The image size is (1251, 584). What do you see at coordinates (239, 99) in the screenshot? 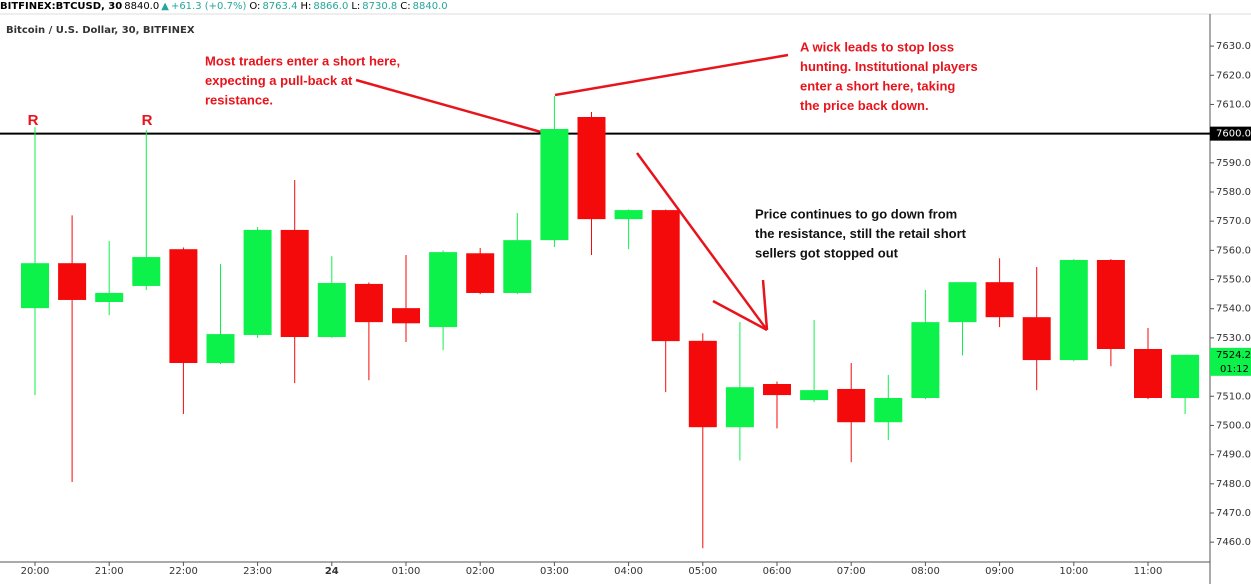
I see `annotation: resistance.` at bounding box center [239, 99].